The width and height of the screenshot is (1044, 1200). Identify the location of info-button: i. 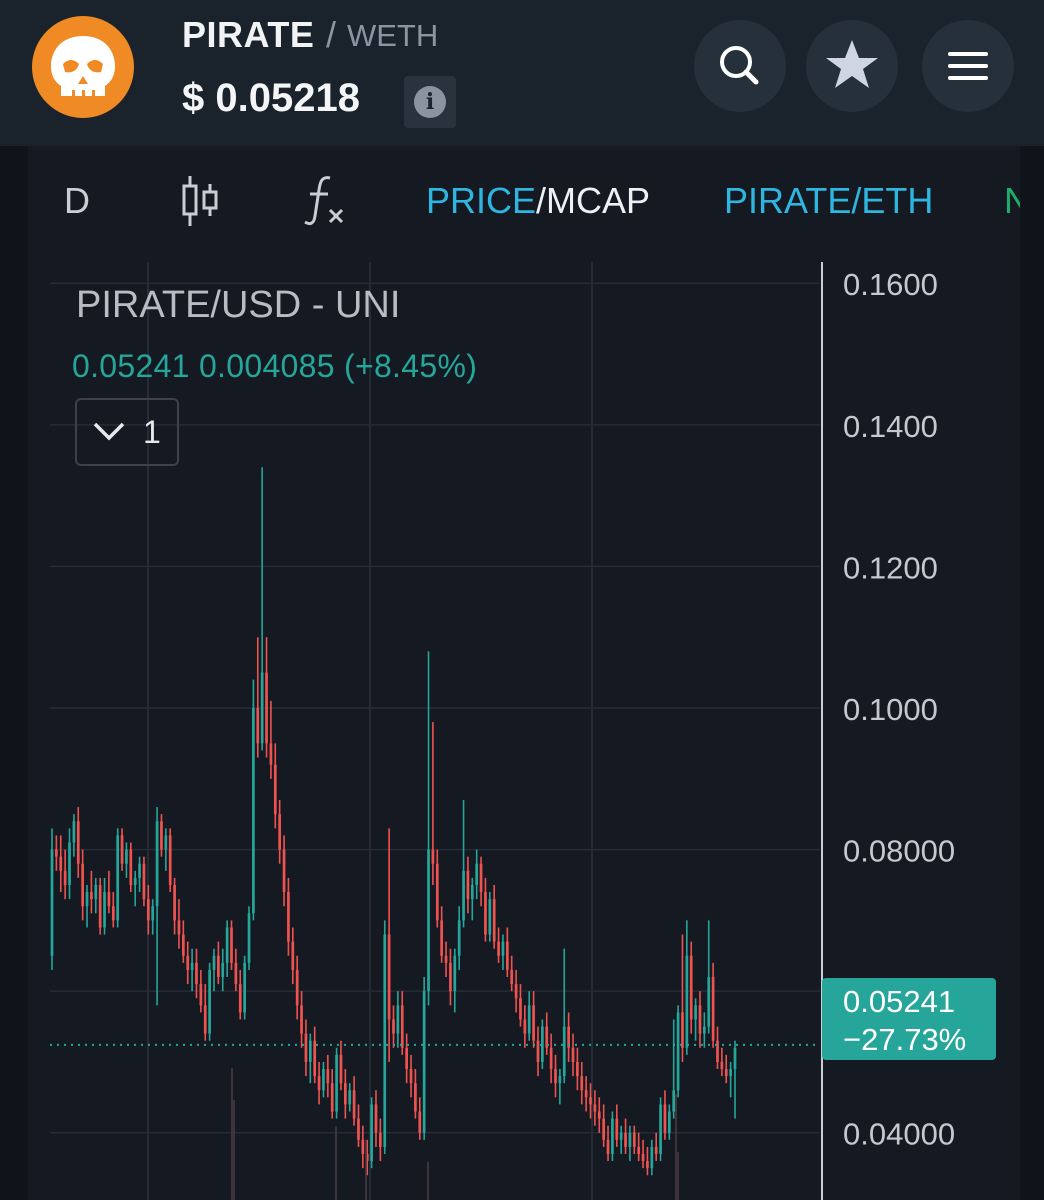
(430, 102).